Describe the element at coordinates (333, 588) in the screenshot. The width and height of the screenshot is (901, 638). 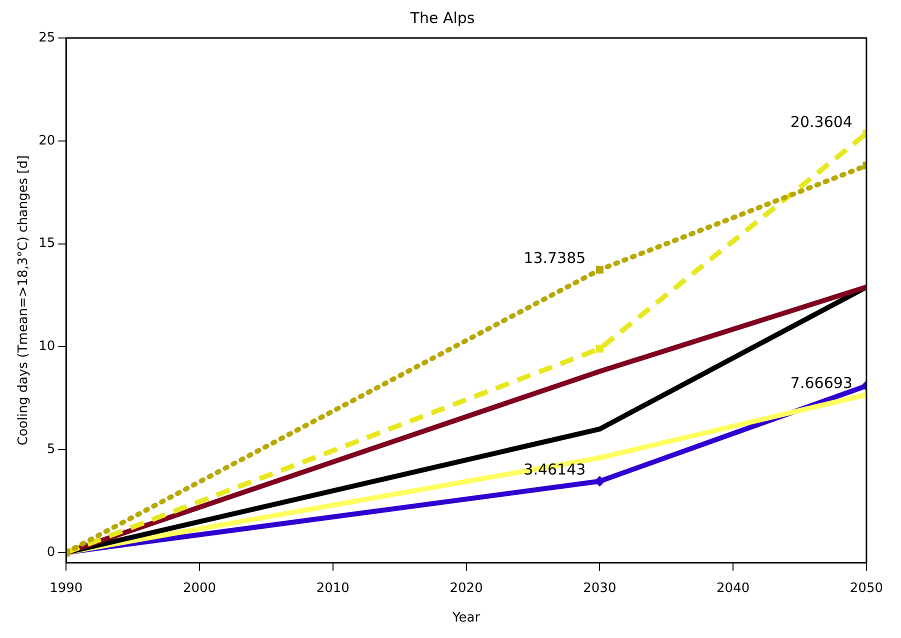
I see `x-tick-label: 2010` at that location.